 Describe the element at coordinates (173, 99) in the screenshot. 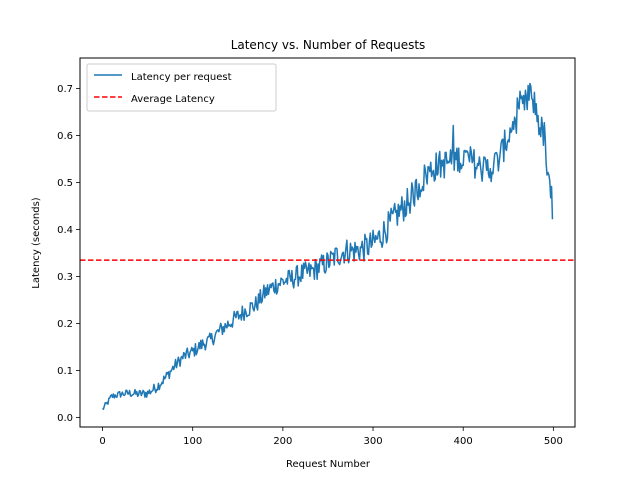

I see `legend-label-average: Average Latency` at that location.